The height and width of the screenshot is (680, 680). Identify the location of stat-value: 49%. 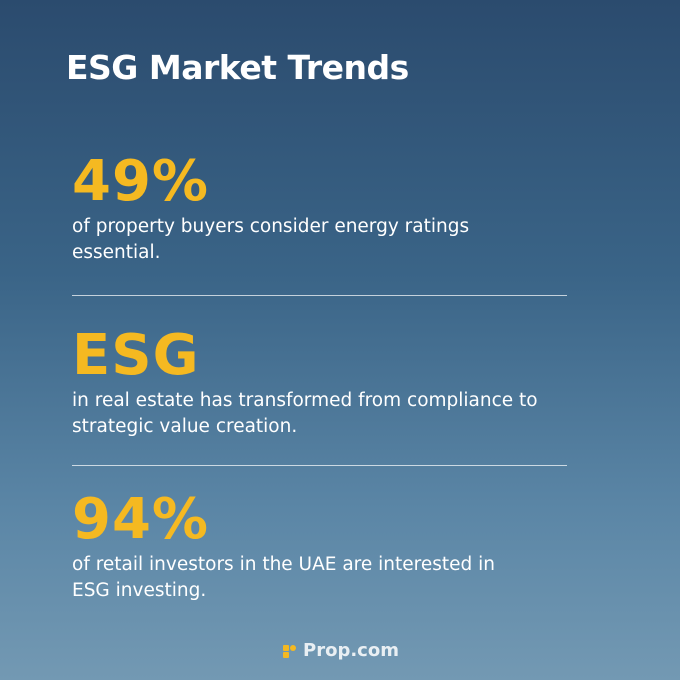
(141, 181).